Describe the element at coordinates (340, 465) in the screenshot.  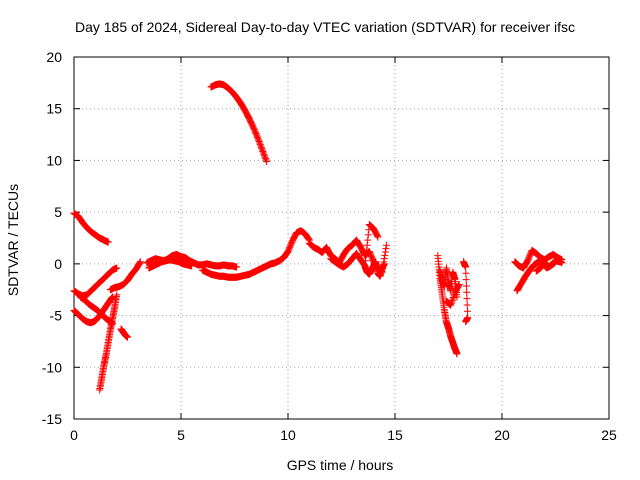
I see `x-axis-title: GPS time / hours` at that location.